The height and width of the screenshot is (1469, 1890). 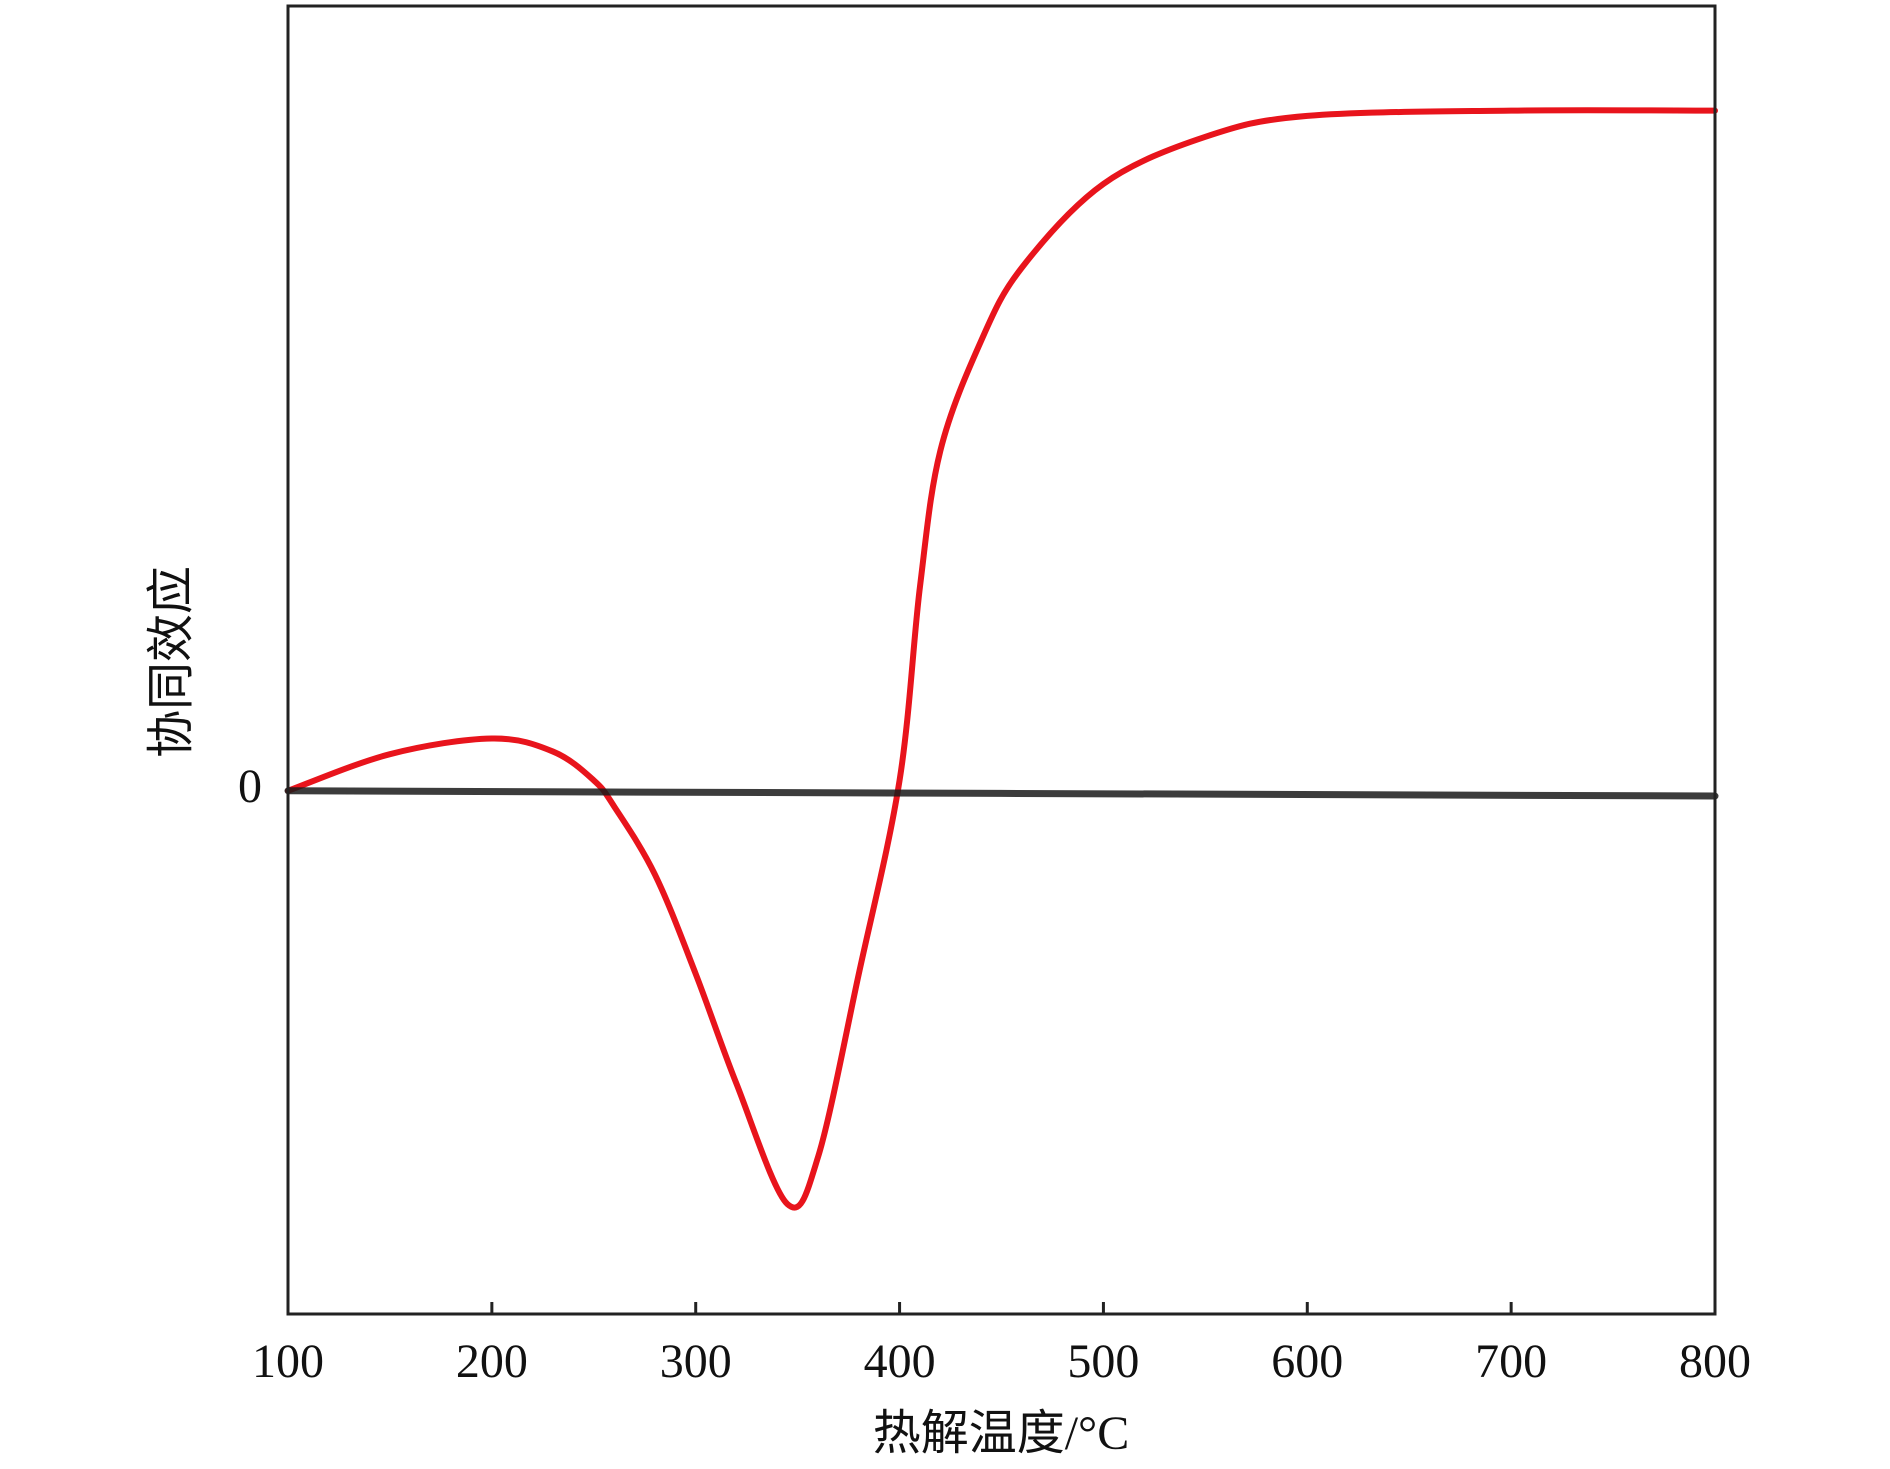 What do you see at coordinates (1001, 1433) in the screenshot?
I see `x-axis-label: 热解温度/°C` at bounding box center [1001, 1433].